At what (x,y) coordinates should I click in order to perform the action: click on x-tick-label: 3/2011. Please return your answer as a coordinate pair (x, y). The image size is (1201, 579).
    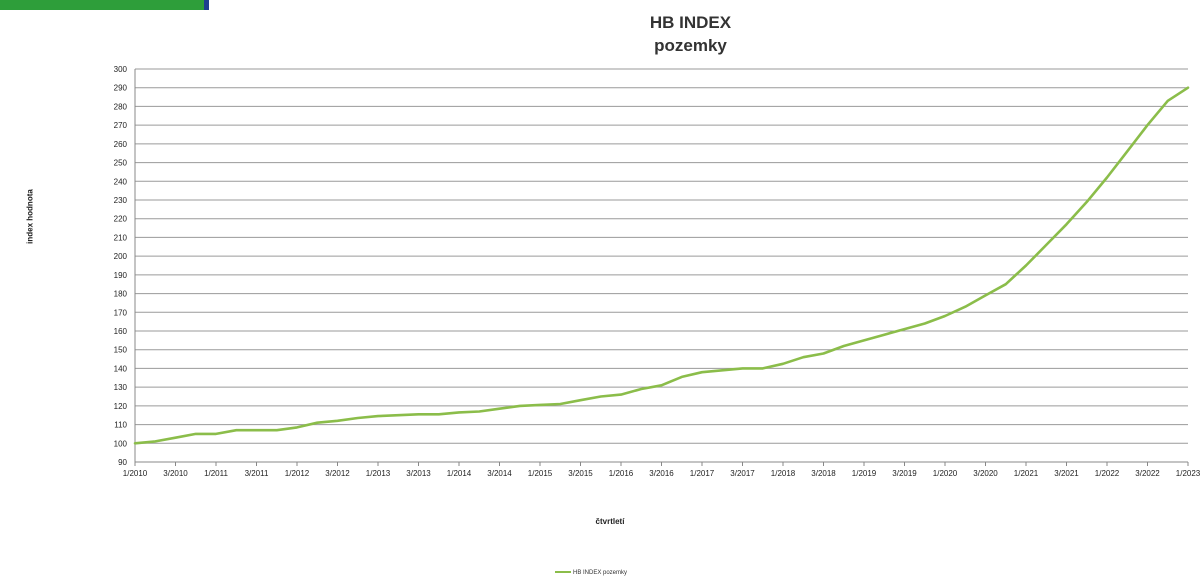
    Looking at the image, I should click on (257, 473).